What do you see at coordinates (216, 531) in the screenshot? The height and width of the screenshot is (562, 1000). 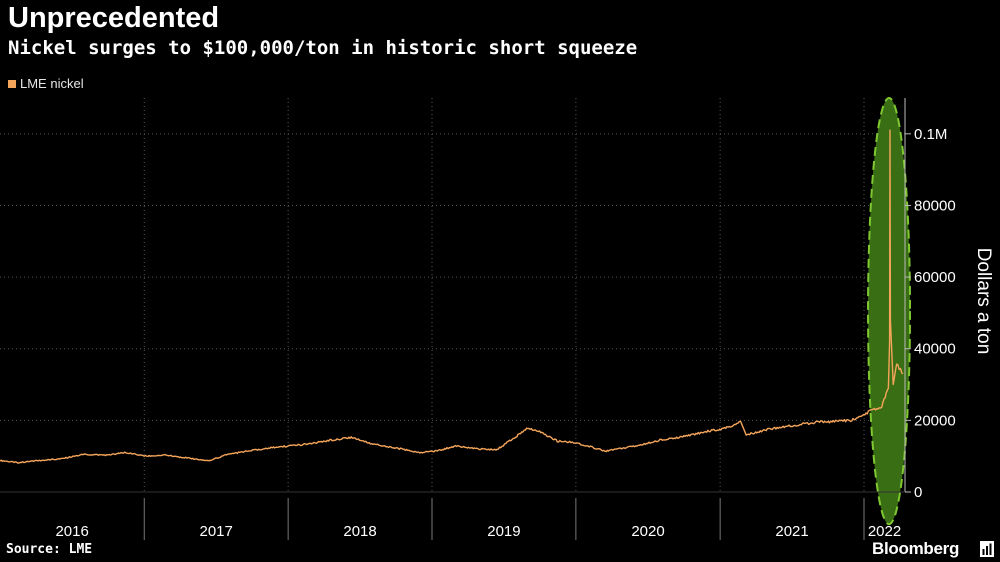 I see `x-tick-label: 2017` at bounding box center [216, 531].